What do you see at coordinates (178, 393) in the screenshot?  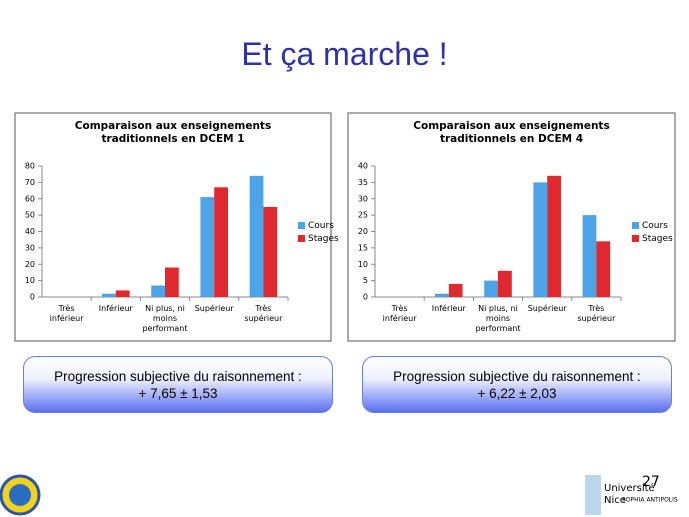 I see `result-text: + 7,65 ± 1,53` at bounding box center [178, 393].